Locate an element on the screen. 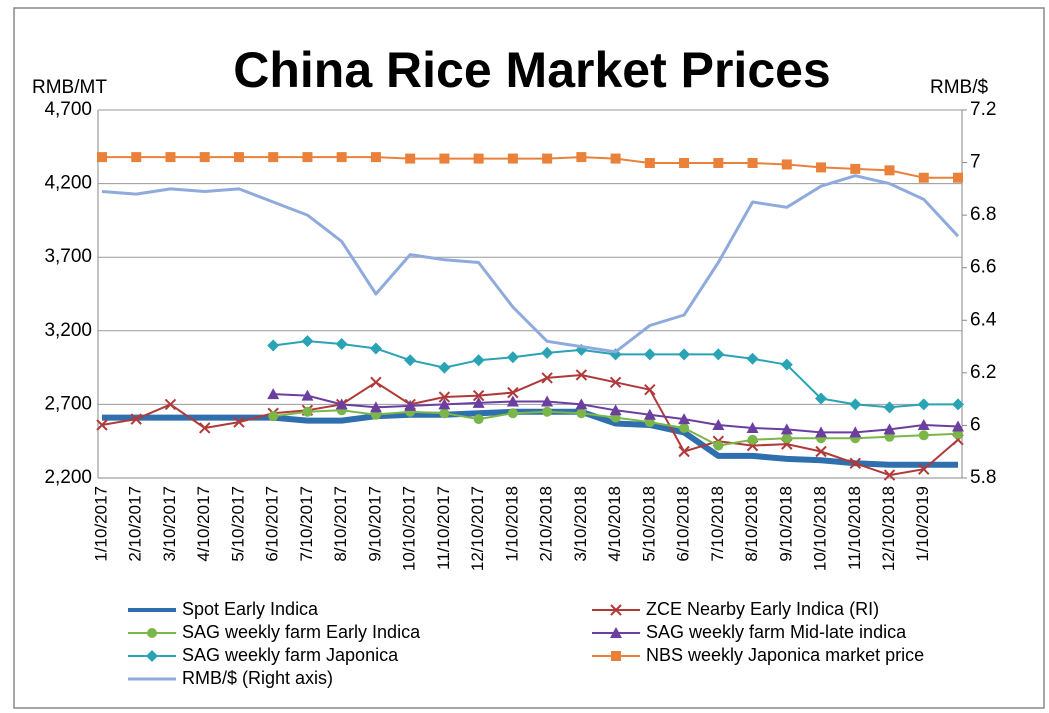  legend-label: SAG weekly farm Early Indica is located at coordinates (301, 632).